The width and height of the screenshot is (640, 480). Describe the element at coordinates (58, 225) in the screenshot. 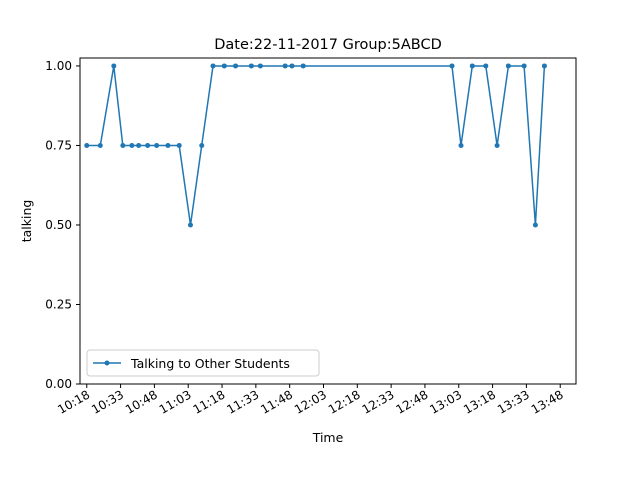

I see `y-tick-label: 0.50` at that location.